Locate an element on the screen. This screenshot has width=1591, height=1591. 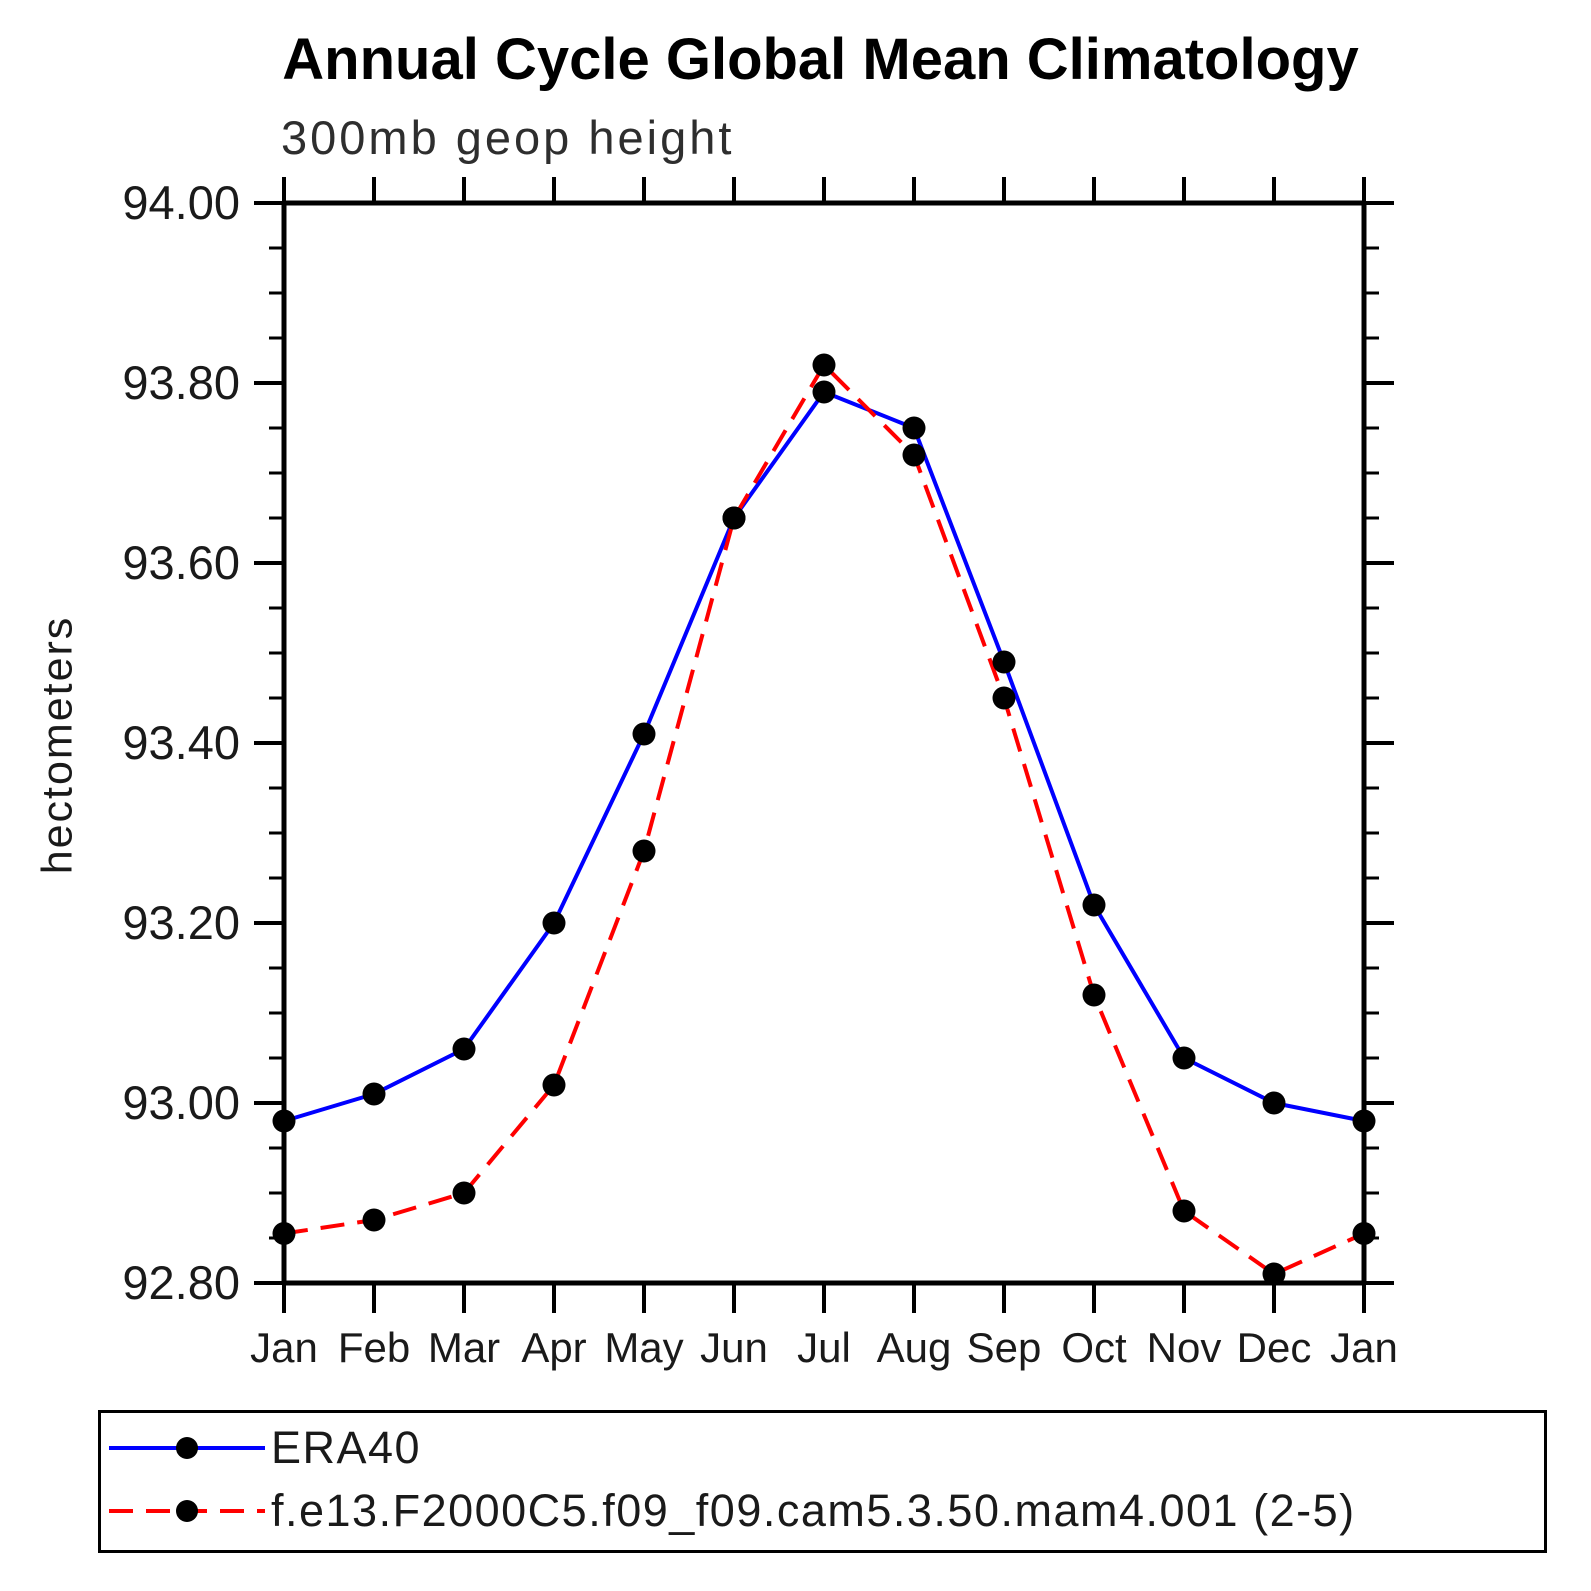
legend-sample-dashed-line is located at coordinates (187, 1510).